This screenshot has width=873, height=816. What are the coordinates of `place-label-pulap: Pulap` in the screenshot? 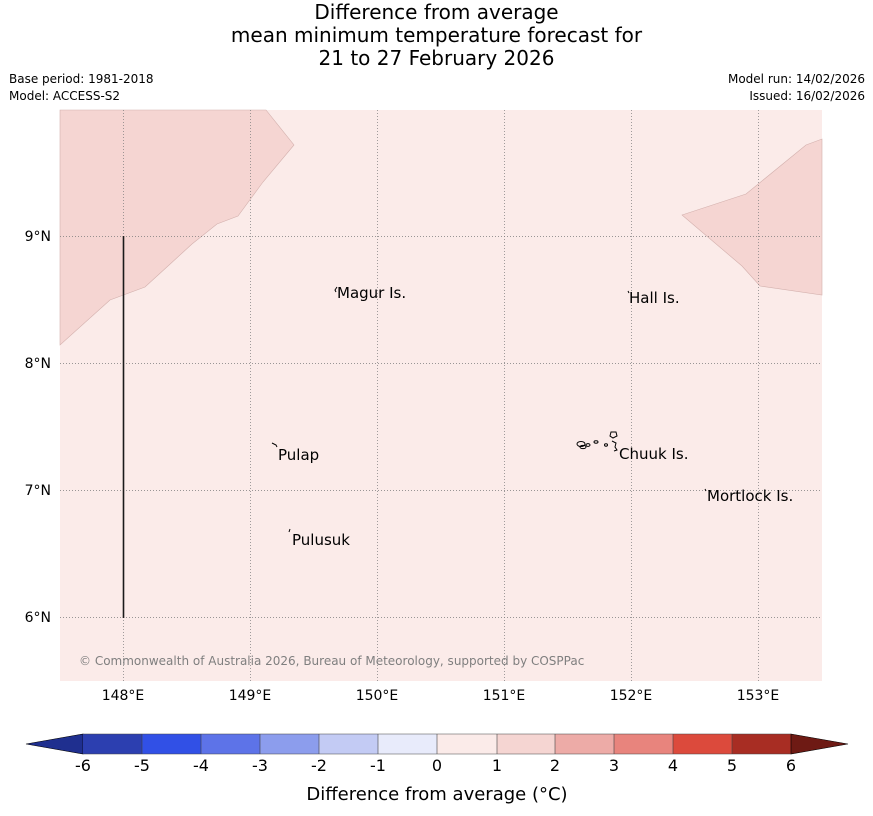 It's located at (298, 455).